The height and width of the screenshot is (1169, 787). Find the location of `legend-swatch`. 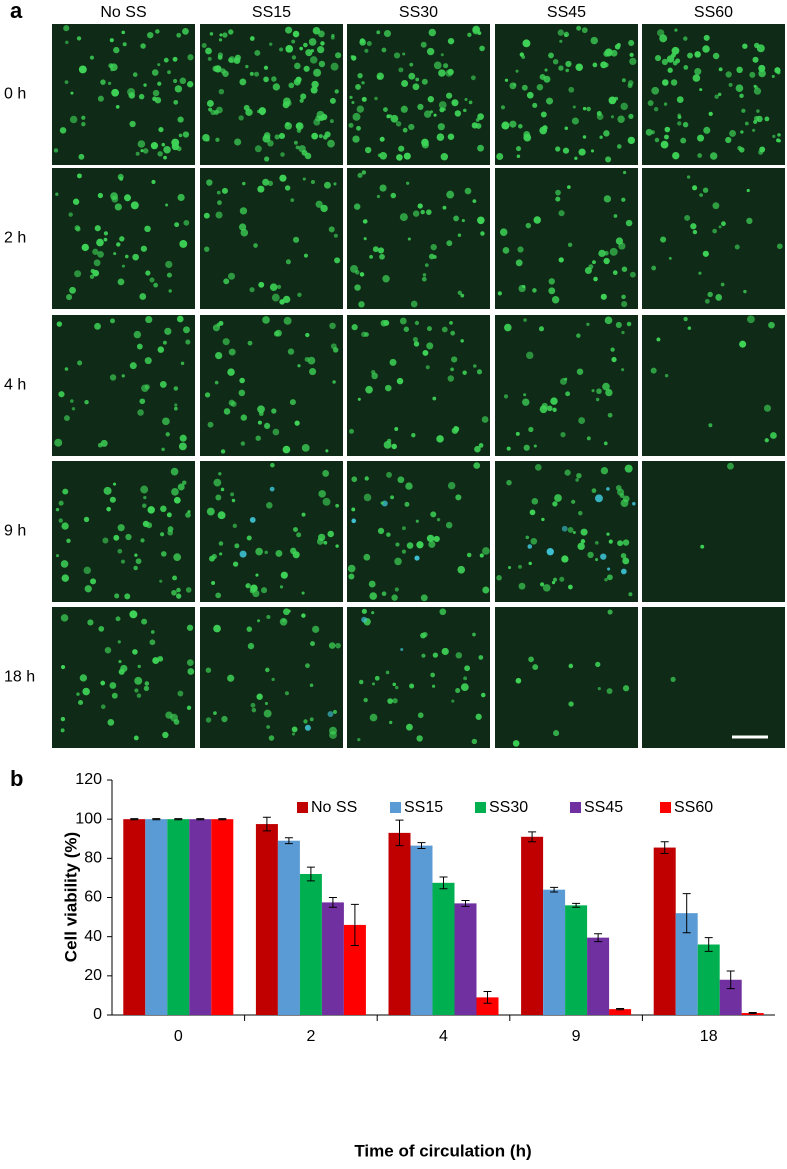

legend-swatch is located at coordinates (480, 807).